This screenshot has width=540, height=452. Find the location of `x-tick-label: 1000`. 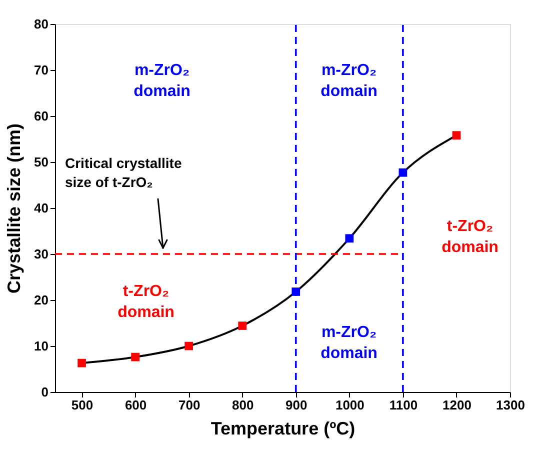

x-tick-label: 1000 is located at coordinates (349, 405).